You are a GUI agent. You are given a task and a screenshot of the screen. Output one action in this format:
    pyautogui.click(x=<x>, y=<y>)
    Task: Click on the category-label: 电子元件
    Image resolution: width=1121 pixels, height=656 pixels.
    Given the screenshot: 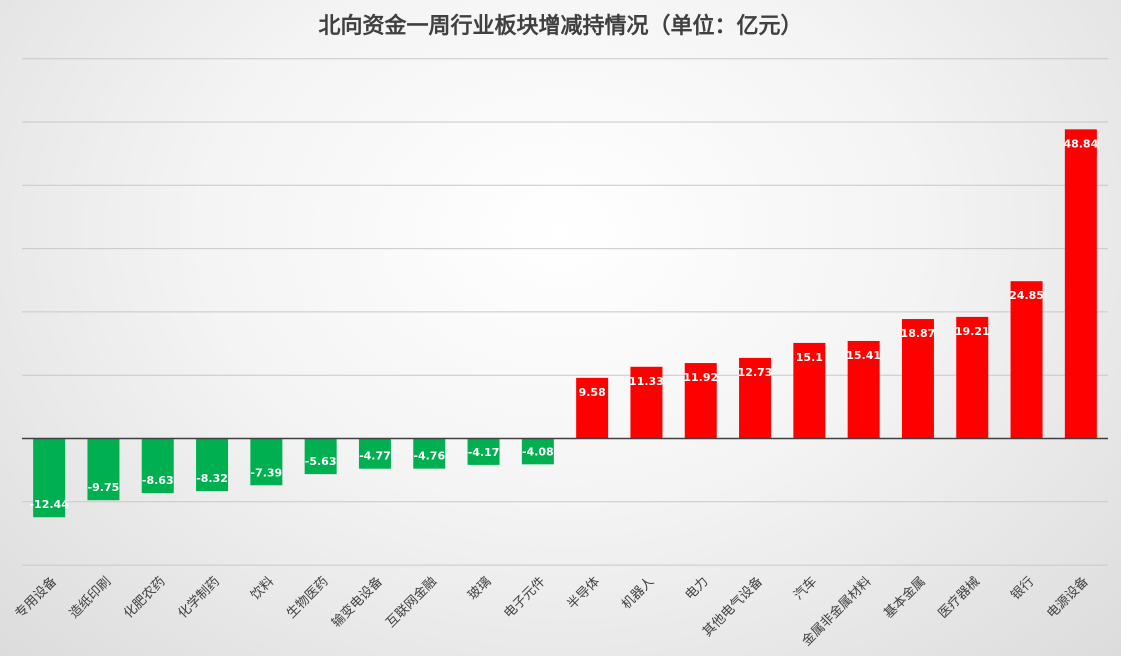 What is the action you would take?
    pyautogui.click(x=524, y=597)
    